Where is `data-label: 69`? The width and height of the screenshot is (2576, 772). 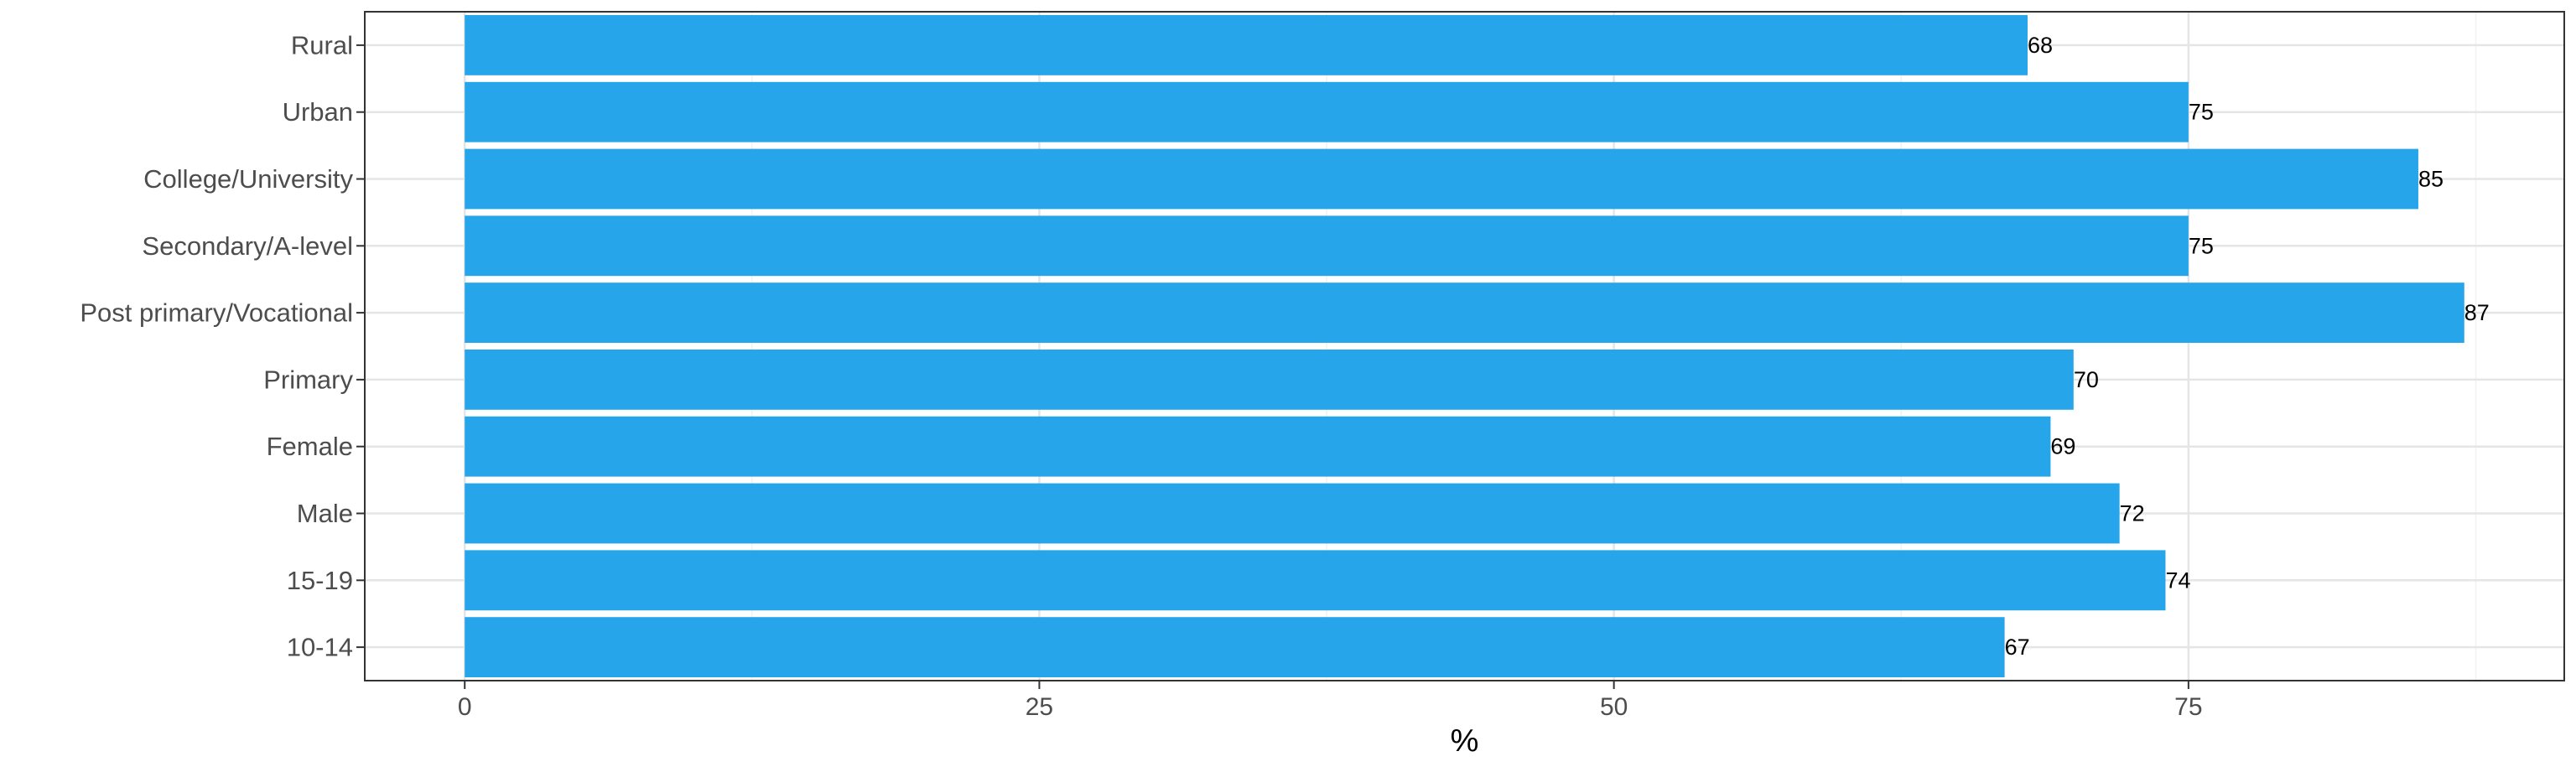 data-label: 69 is located at coordinates (2062, 446).